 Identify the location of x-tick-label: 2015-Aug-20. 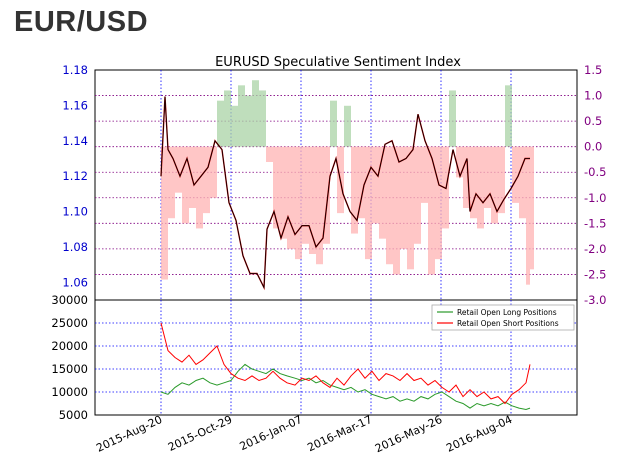
(129, 434).